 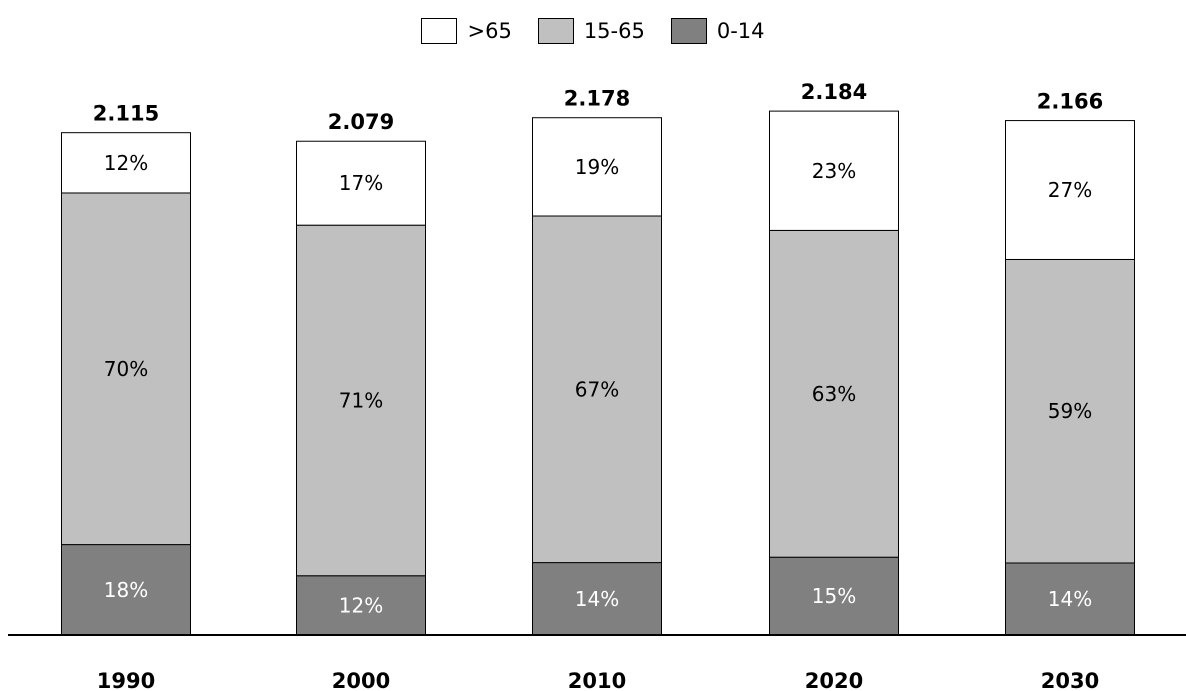 I want to click on bar-segment-15-65-2030, so click(x=1070, y=411).